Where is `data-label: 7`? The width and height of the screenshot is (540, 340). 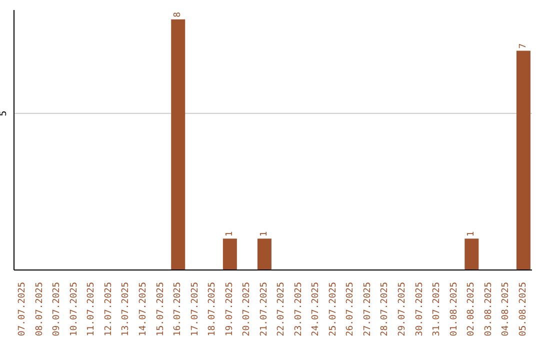 data-label: 7 is located at coordinates (523, 46).